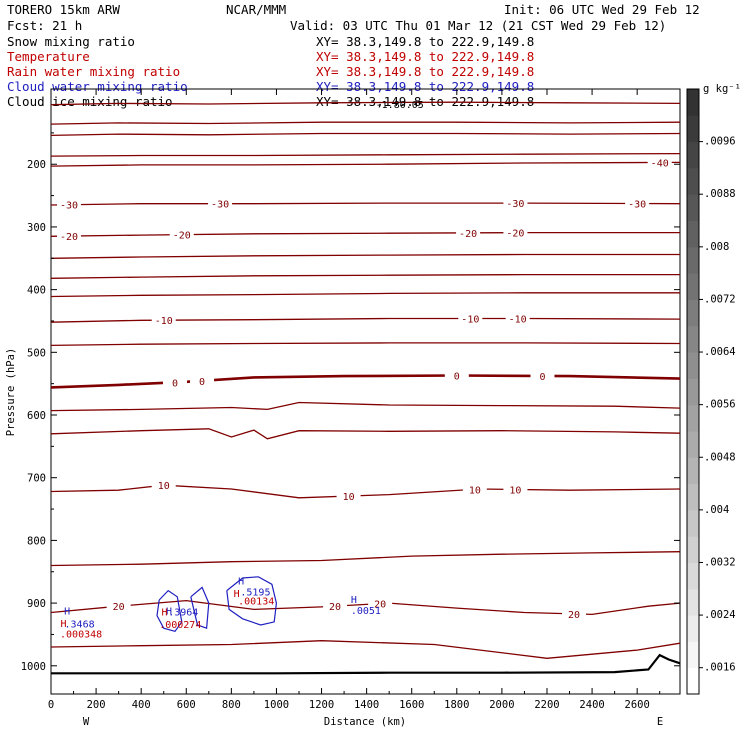 This screenshot has width=740, height=740. Describe the element at coordinates (720, 405) in the screenshot. I see `colorbar-tick-label: .0056` at that location.